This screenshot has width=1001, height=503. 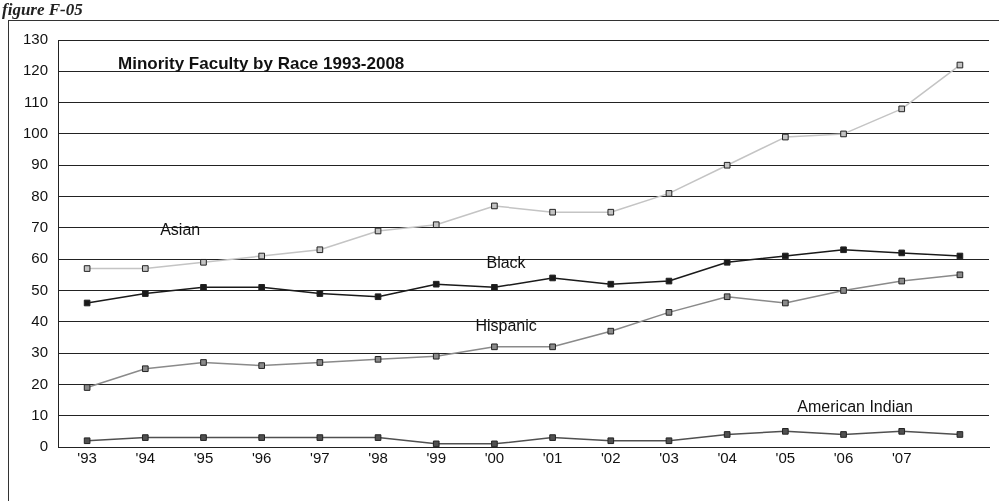 I want to click on text: figure F-05, so click(x=42, y=10).